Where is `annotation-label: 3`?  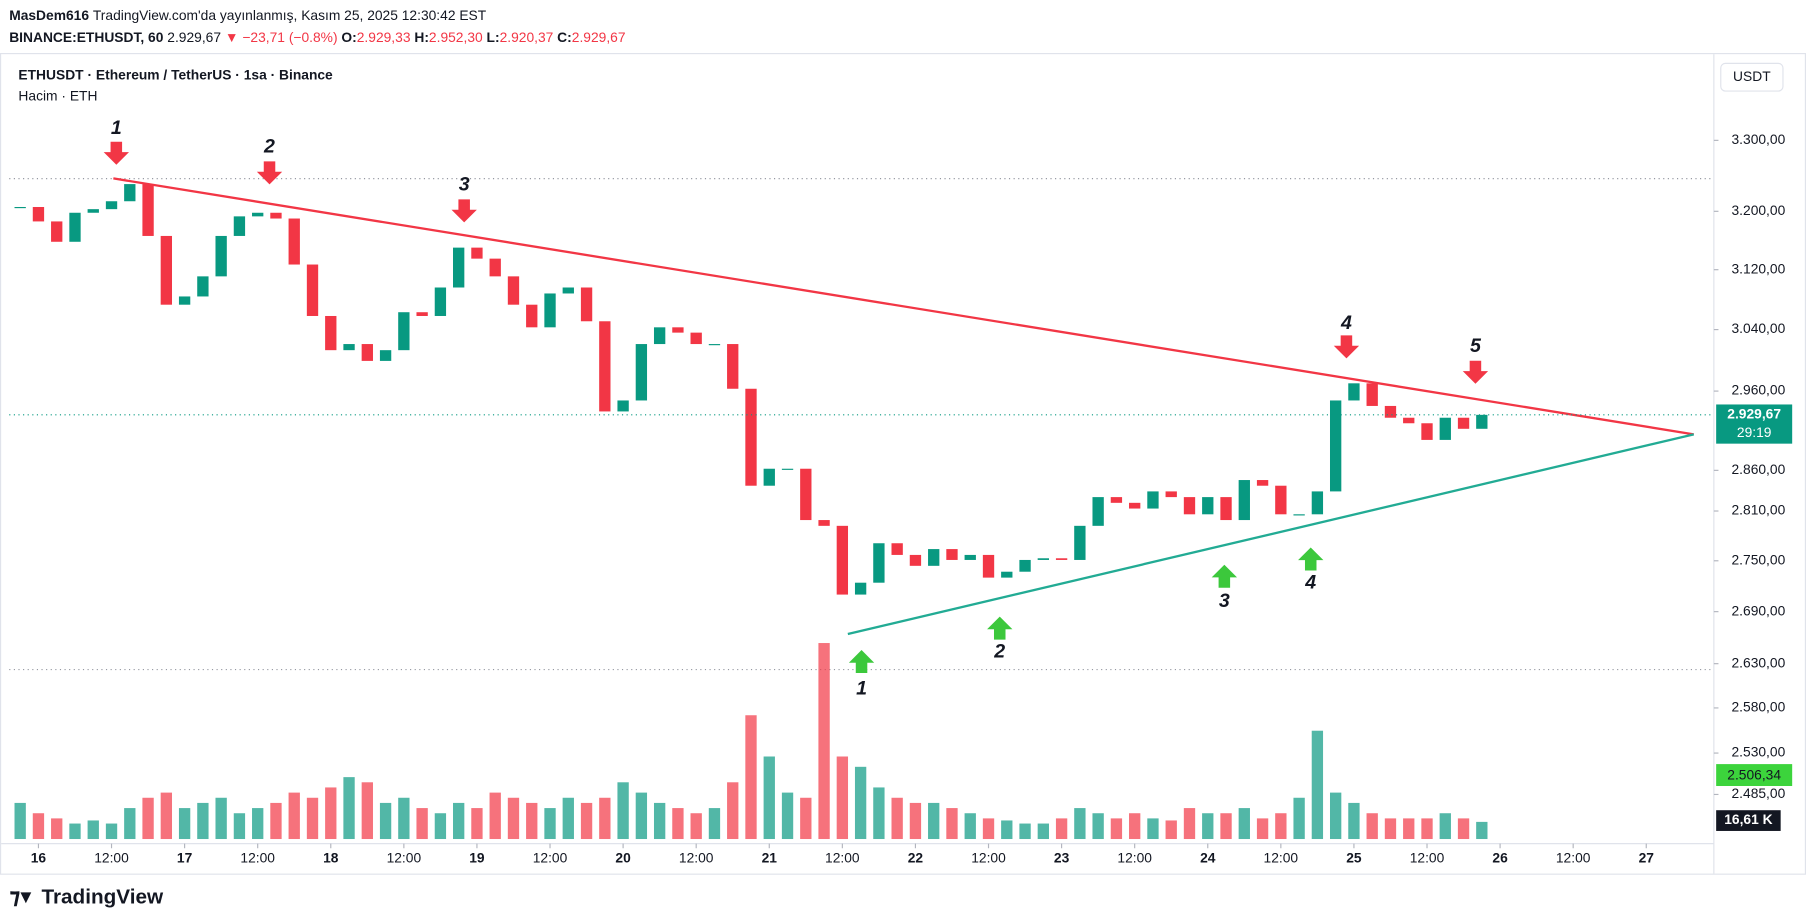
annotation-label: 3 is located at coordinates (464, 185).